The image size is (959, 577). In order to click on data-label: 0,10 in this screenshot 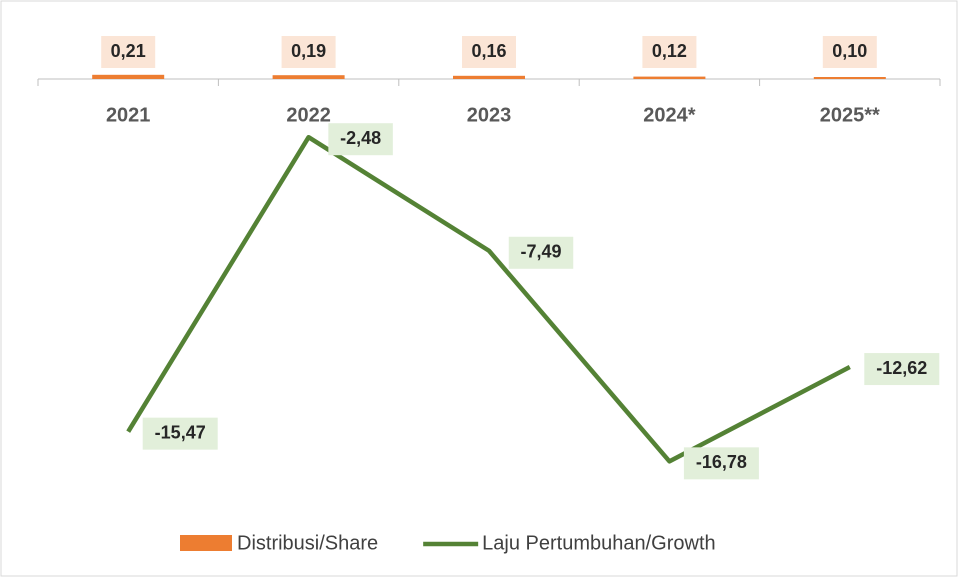, I will do `click(849, 51)`.